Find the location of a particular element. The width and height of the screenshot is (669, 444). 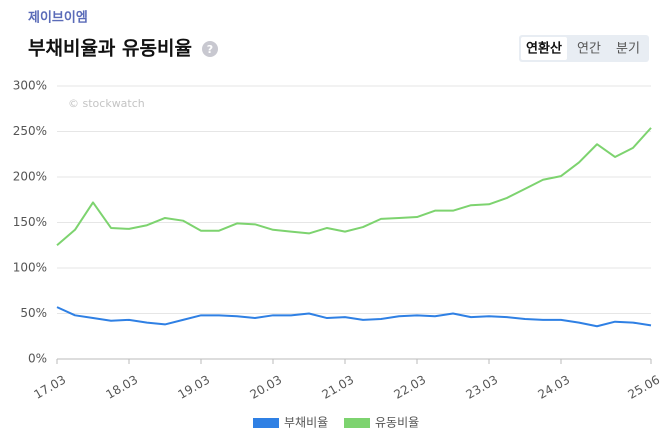

x-tick-label: 17.03 is located at coordinates (49, 387).